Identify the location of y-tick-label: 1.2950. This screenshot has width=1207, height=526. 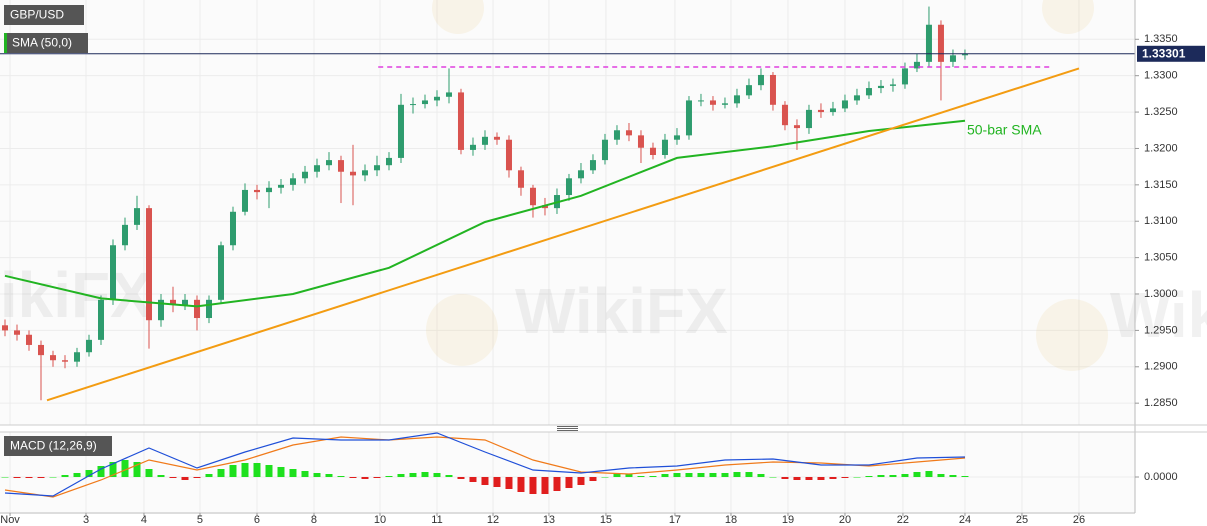
(1161, 330).